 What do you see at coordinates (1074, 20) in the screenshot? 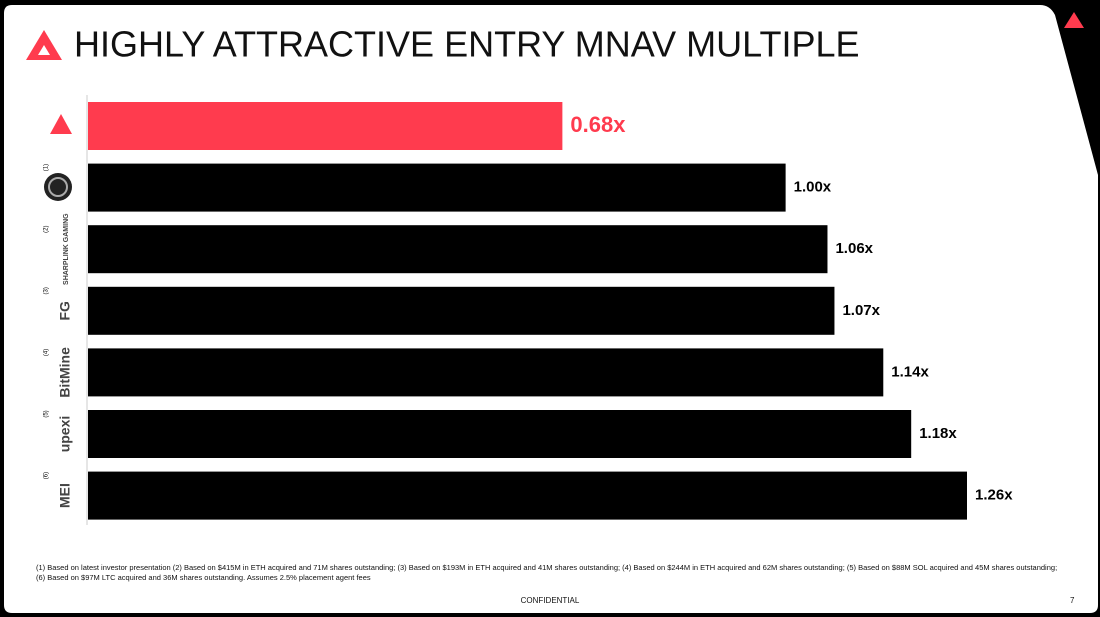
I see `corner-logo` at bounding box center [1074, 20].